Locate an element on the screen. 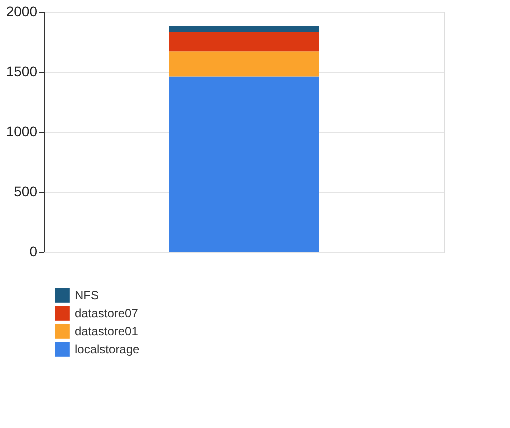  legend-label: datastore01 is located at coordinates (107, 331).